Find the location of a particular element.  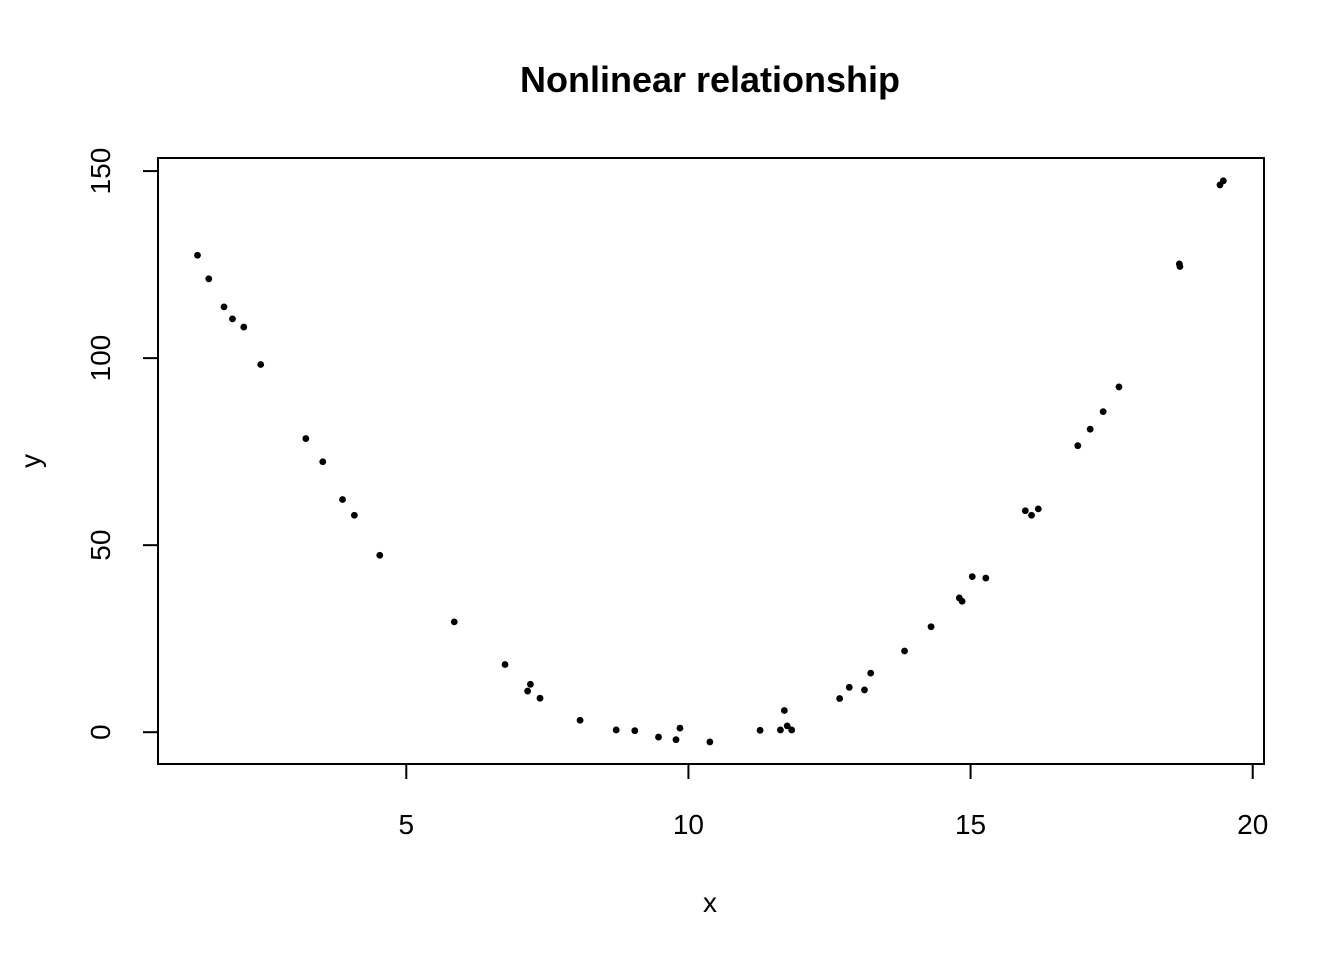

x-tick-label: 20 is located at coordinates (1252, 824).